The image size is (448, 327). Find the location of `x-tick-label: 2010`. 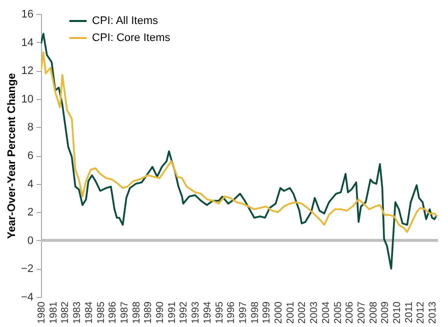

x-tick-label: 2010 is located at coordinates (398, 312).